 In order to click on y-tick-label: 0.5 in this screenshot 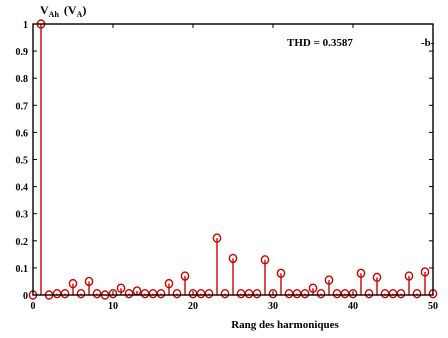, I will do `click(22, 161)`.